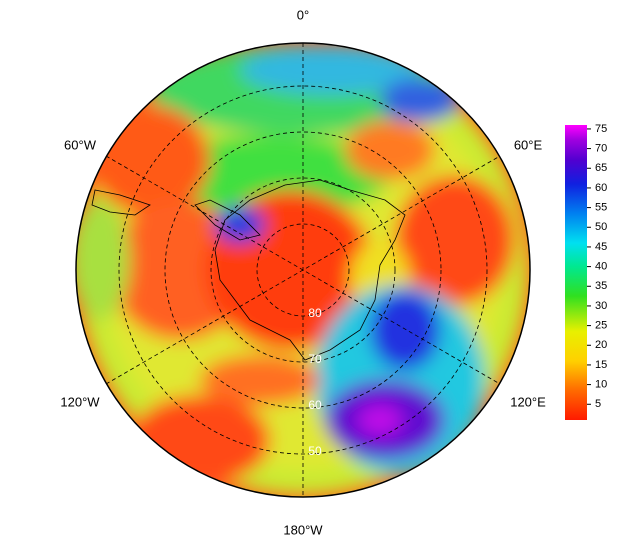 The width and height of the screenshot is (625, 557). Describe the element at coordinates (601, 365) in the screenshot. I see `colorbar-label: 15` at that location.